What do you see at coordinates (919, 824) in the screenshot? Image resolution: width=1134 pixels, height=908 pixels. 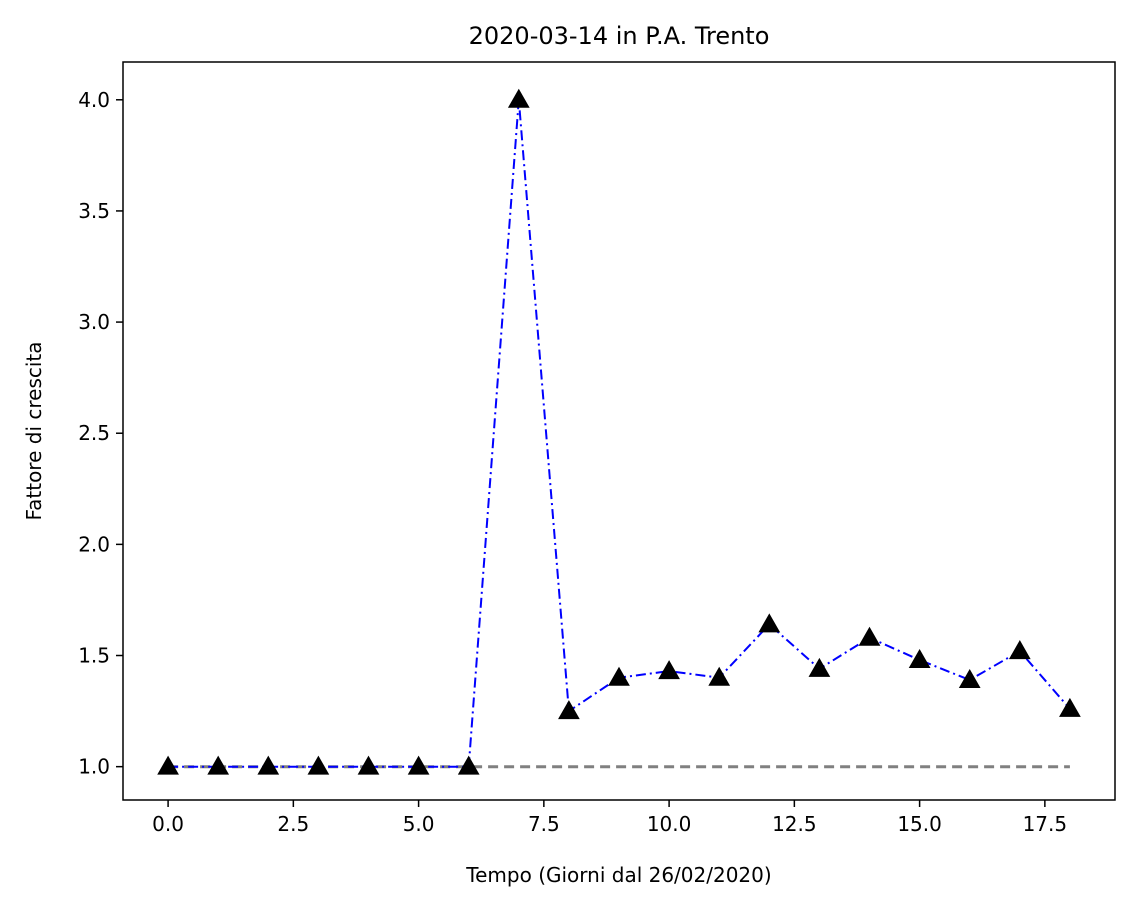 I see `x-tick-label: 15.0` at bounding box center [919, 824].